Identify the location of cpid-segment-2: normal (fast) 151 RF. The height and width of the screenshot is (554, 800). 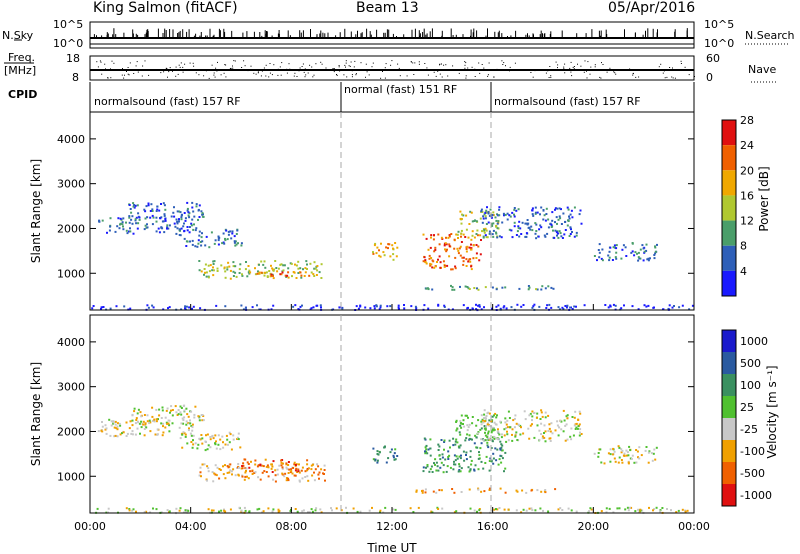
(401, 89).